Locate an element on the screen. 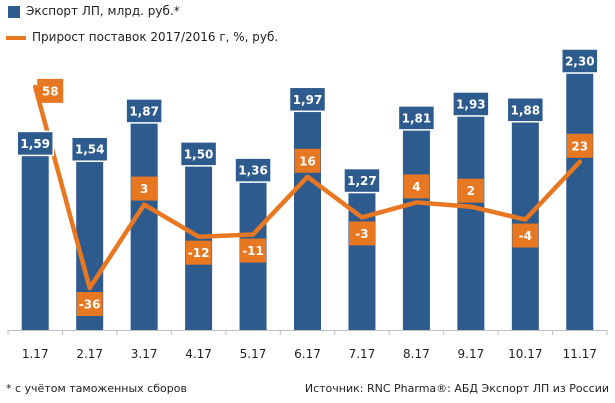 This screenshot has width=615, height=403. line-value-label: -11 is located at coordinates (253, 251).